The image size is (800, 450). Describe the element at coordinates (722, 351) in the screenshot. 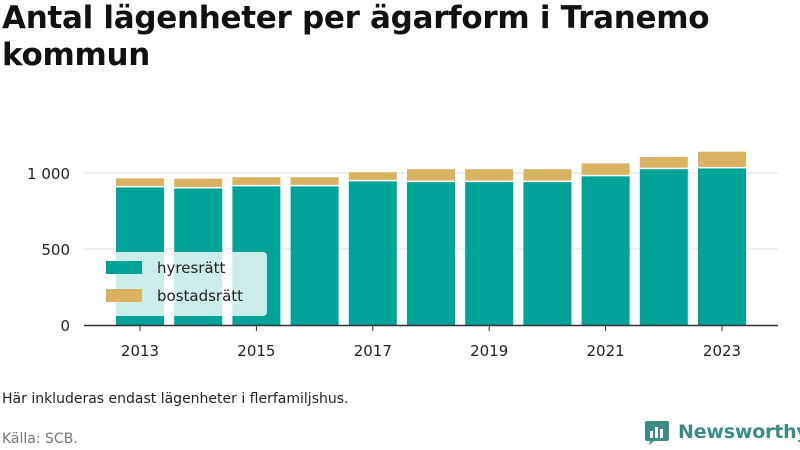

I see `x-tick-label: 2023` at that location.